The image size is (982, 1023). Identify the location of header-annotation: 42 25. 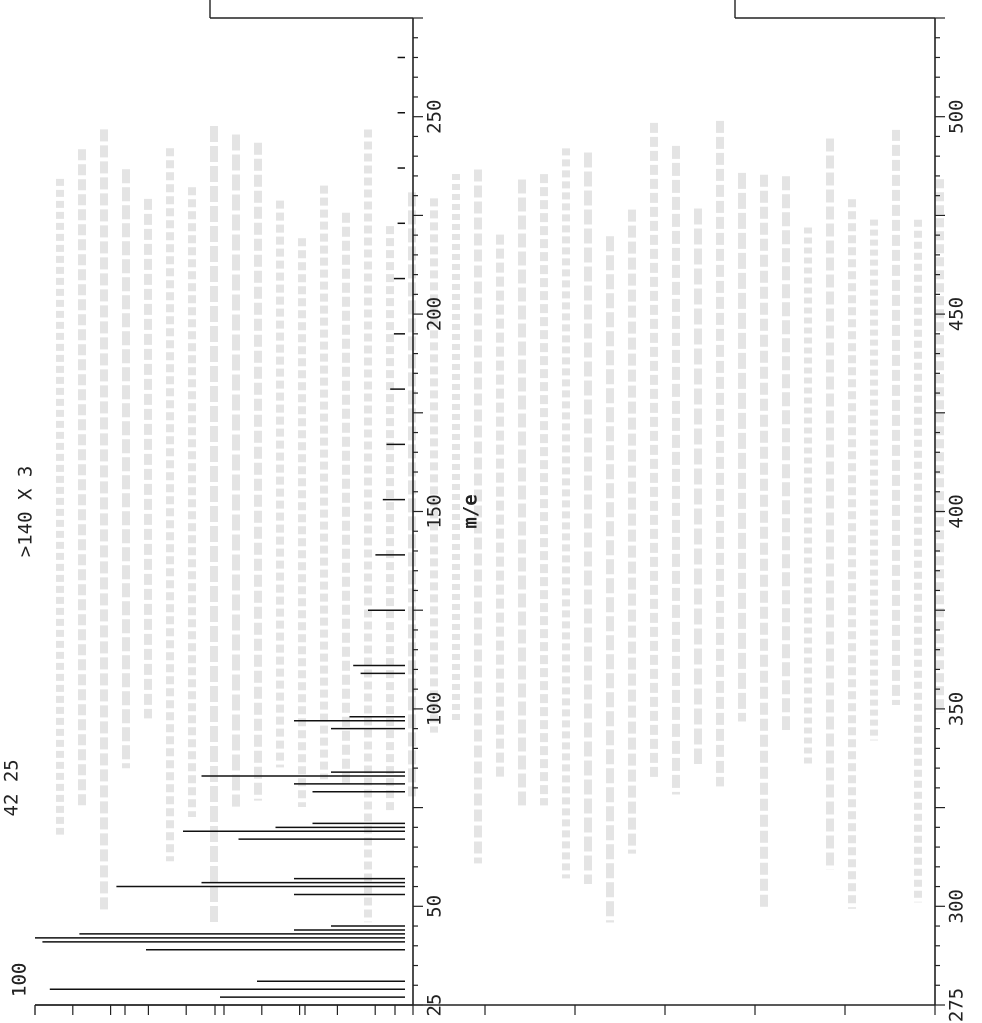
(12, 787).